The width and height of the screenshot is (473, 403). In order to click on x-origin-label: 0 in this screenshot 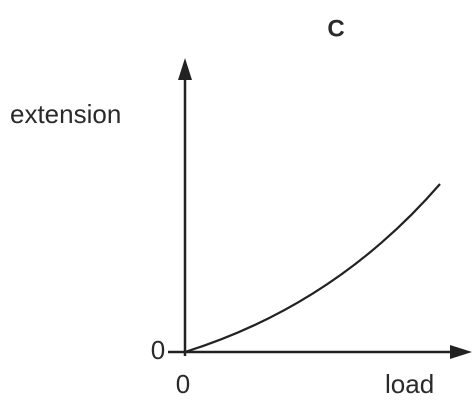, I will do `click(183, 384)`.